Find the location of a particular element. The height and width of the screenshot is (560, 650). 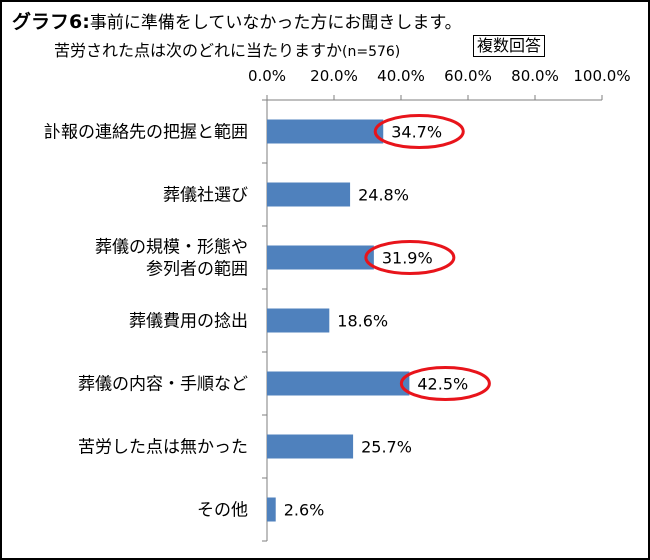

chart-title-prefix: グラフ6: is located at coordinates (51, 22).